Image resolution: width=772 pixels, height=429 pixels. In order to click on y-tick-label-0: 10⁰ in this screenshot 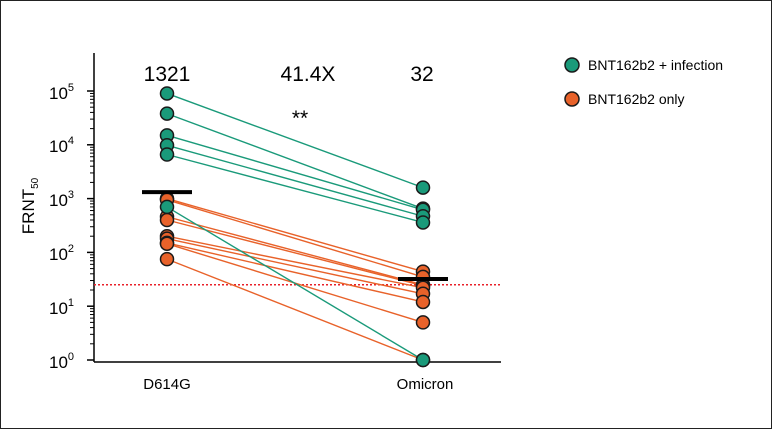, I will do `click(61, 361)`.